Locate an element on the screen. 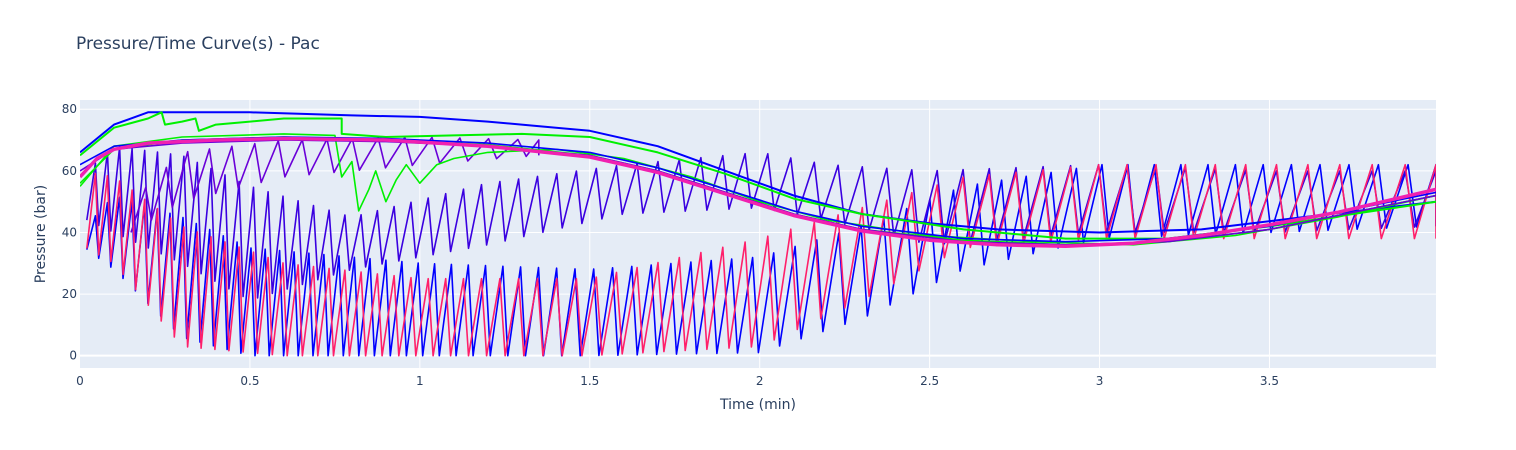 Image resolution: width=1516 pixels, height=450 pixels. chart-title: Pressure/Time Curve(s) - Pac is located at coordinates (198, 44).